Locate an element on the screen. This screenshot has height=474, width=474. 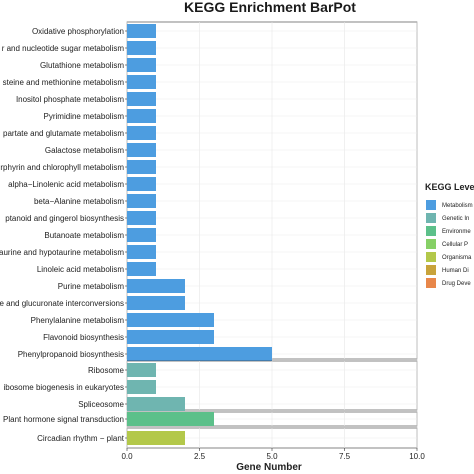
legend-label: Organisma is located at coordinates (457, 258).